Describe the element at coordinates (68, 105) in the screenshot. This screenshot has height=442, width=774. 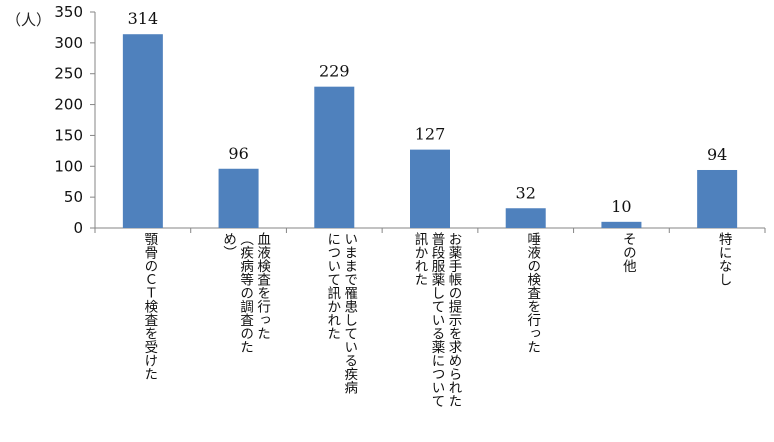
I see `y-tick-label: 200` at that location.